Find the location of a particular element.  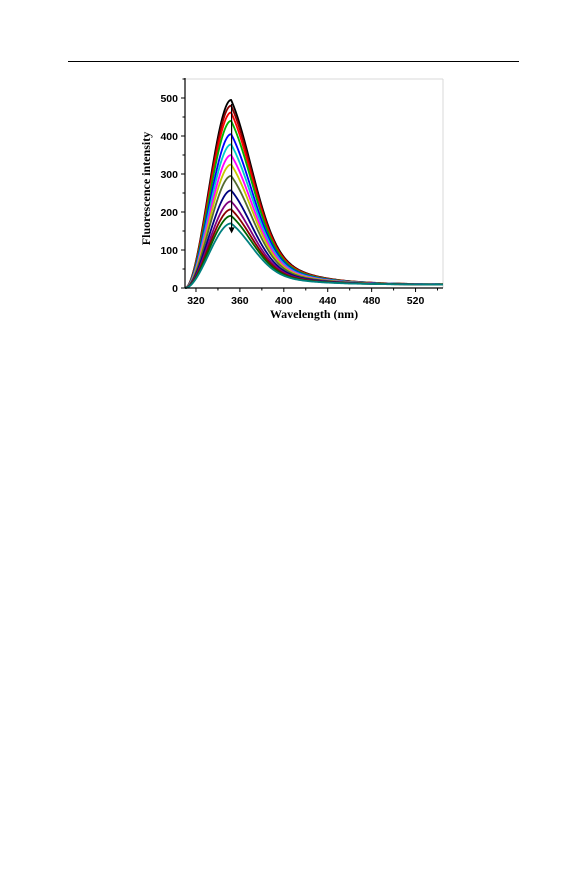

annotation-layer is located at coordinates (231, 168).